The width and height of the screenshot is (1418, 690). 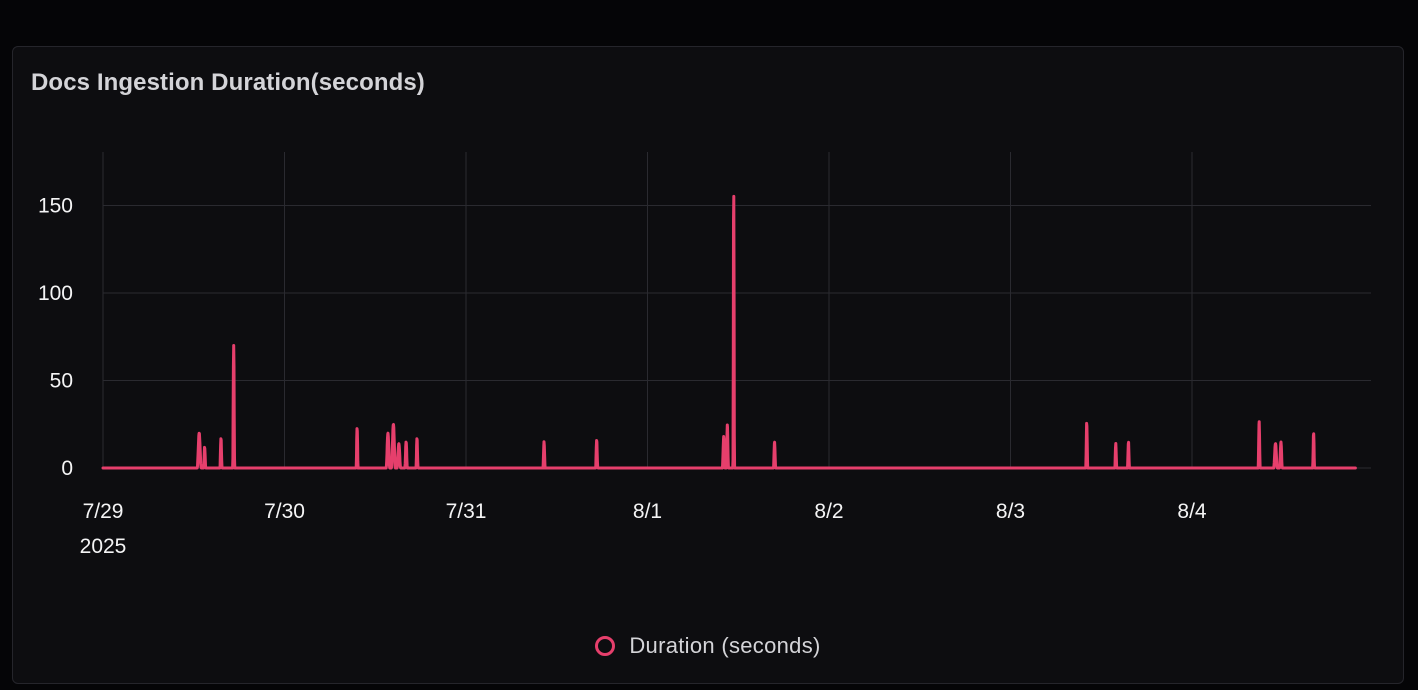 I want to click on x-tick-label: 8/1, so click(x=647, y=511).